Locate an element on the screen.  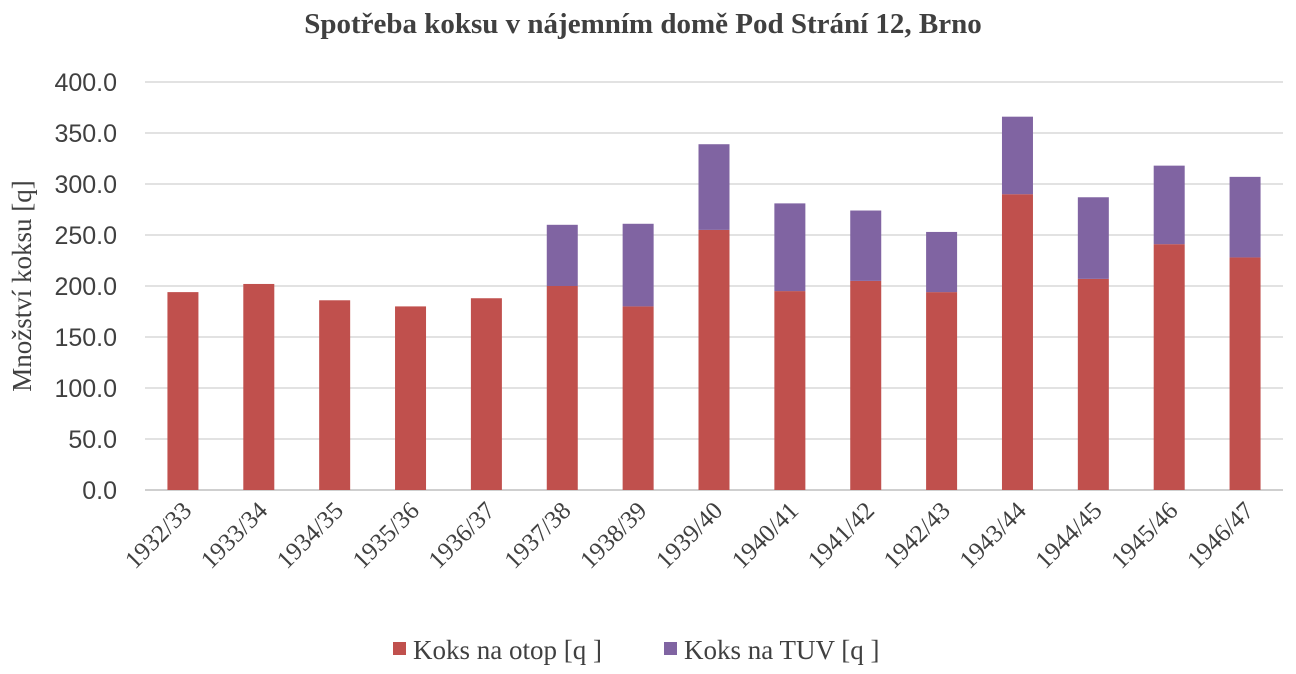
x-tick-label: 1946/47 is located at coordinates (1220, 535).